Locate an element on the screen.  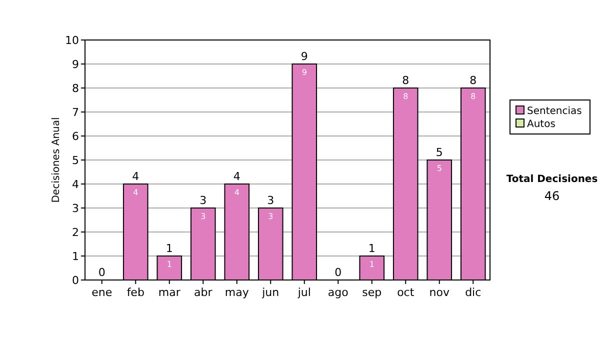
x-tick-label: may is located at coordinates (237, 292).